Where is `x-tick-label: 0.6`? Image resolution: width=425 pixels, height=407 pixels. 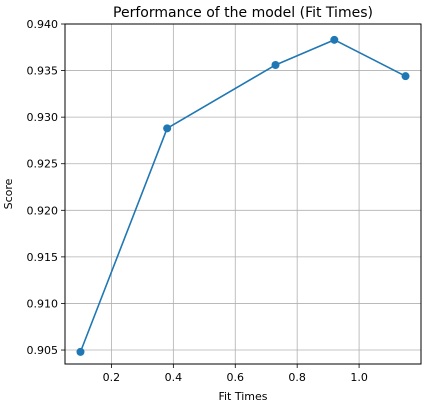
x-tick-label: 0.6 is located at coordinates (236, 377).